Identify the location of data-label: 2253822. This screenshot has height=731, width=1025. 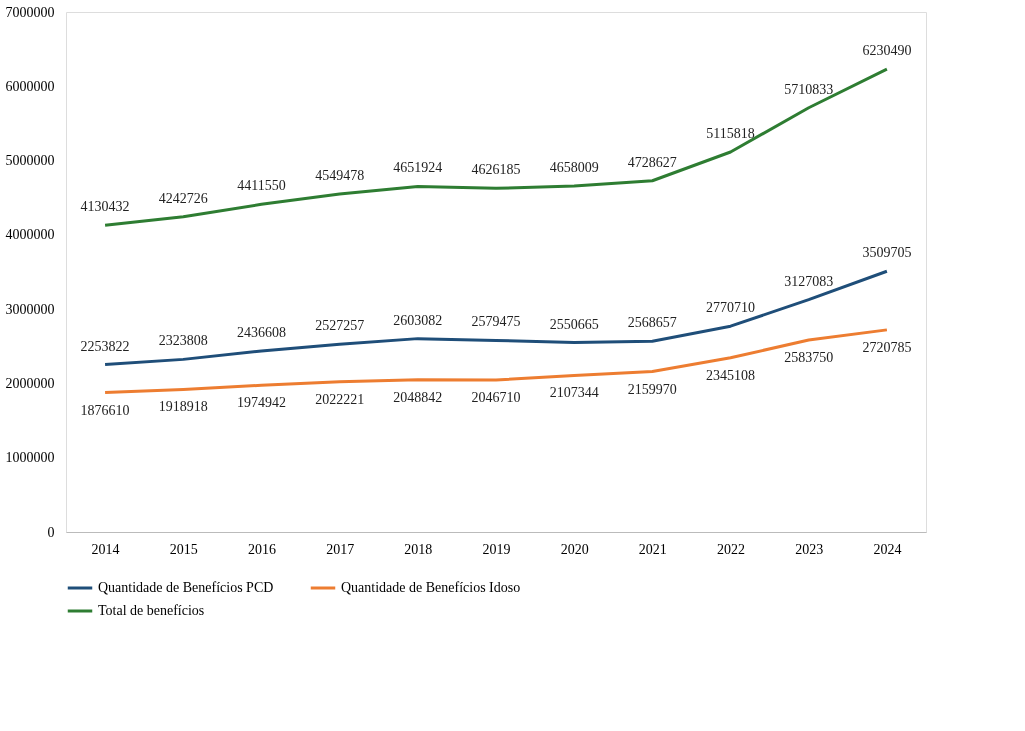
(105, 346).